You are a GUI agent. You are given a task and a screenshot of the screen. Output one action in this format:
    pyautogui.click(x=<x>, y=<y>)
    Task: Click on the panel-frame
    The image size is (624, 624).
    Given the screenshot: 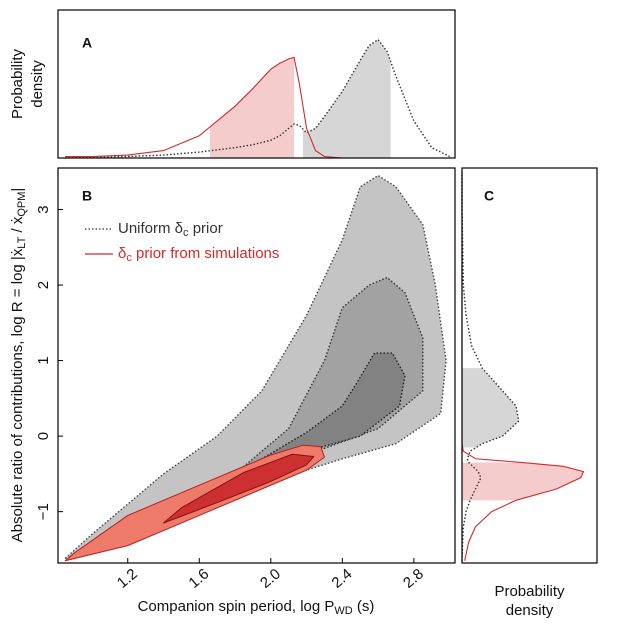 What is the action you would take?
    pyautogui.click(x=529, y=365)
    